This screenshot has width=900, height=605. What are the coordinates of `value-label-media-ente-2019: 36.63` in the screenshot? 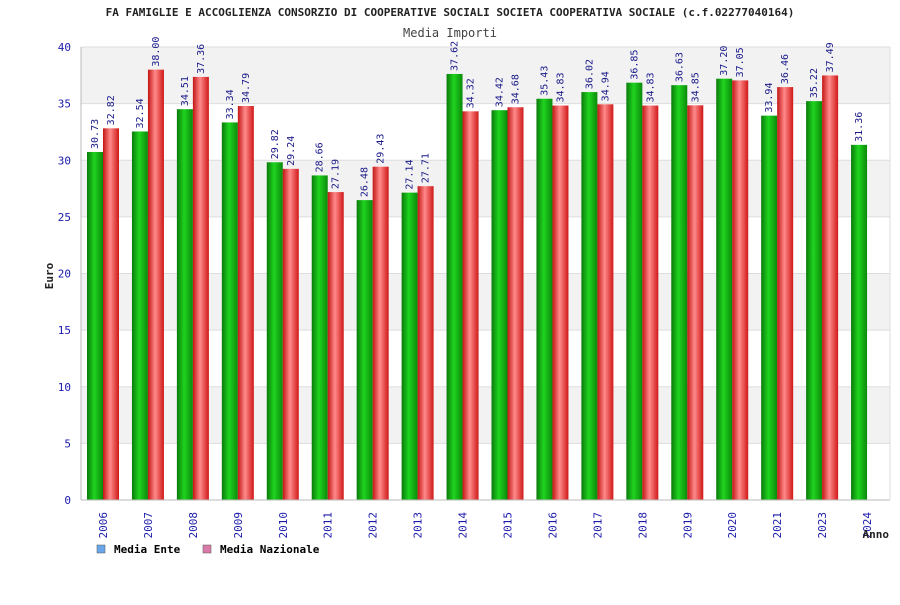 It's located at (679, 67).